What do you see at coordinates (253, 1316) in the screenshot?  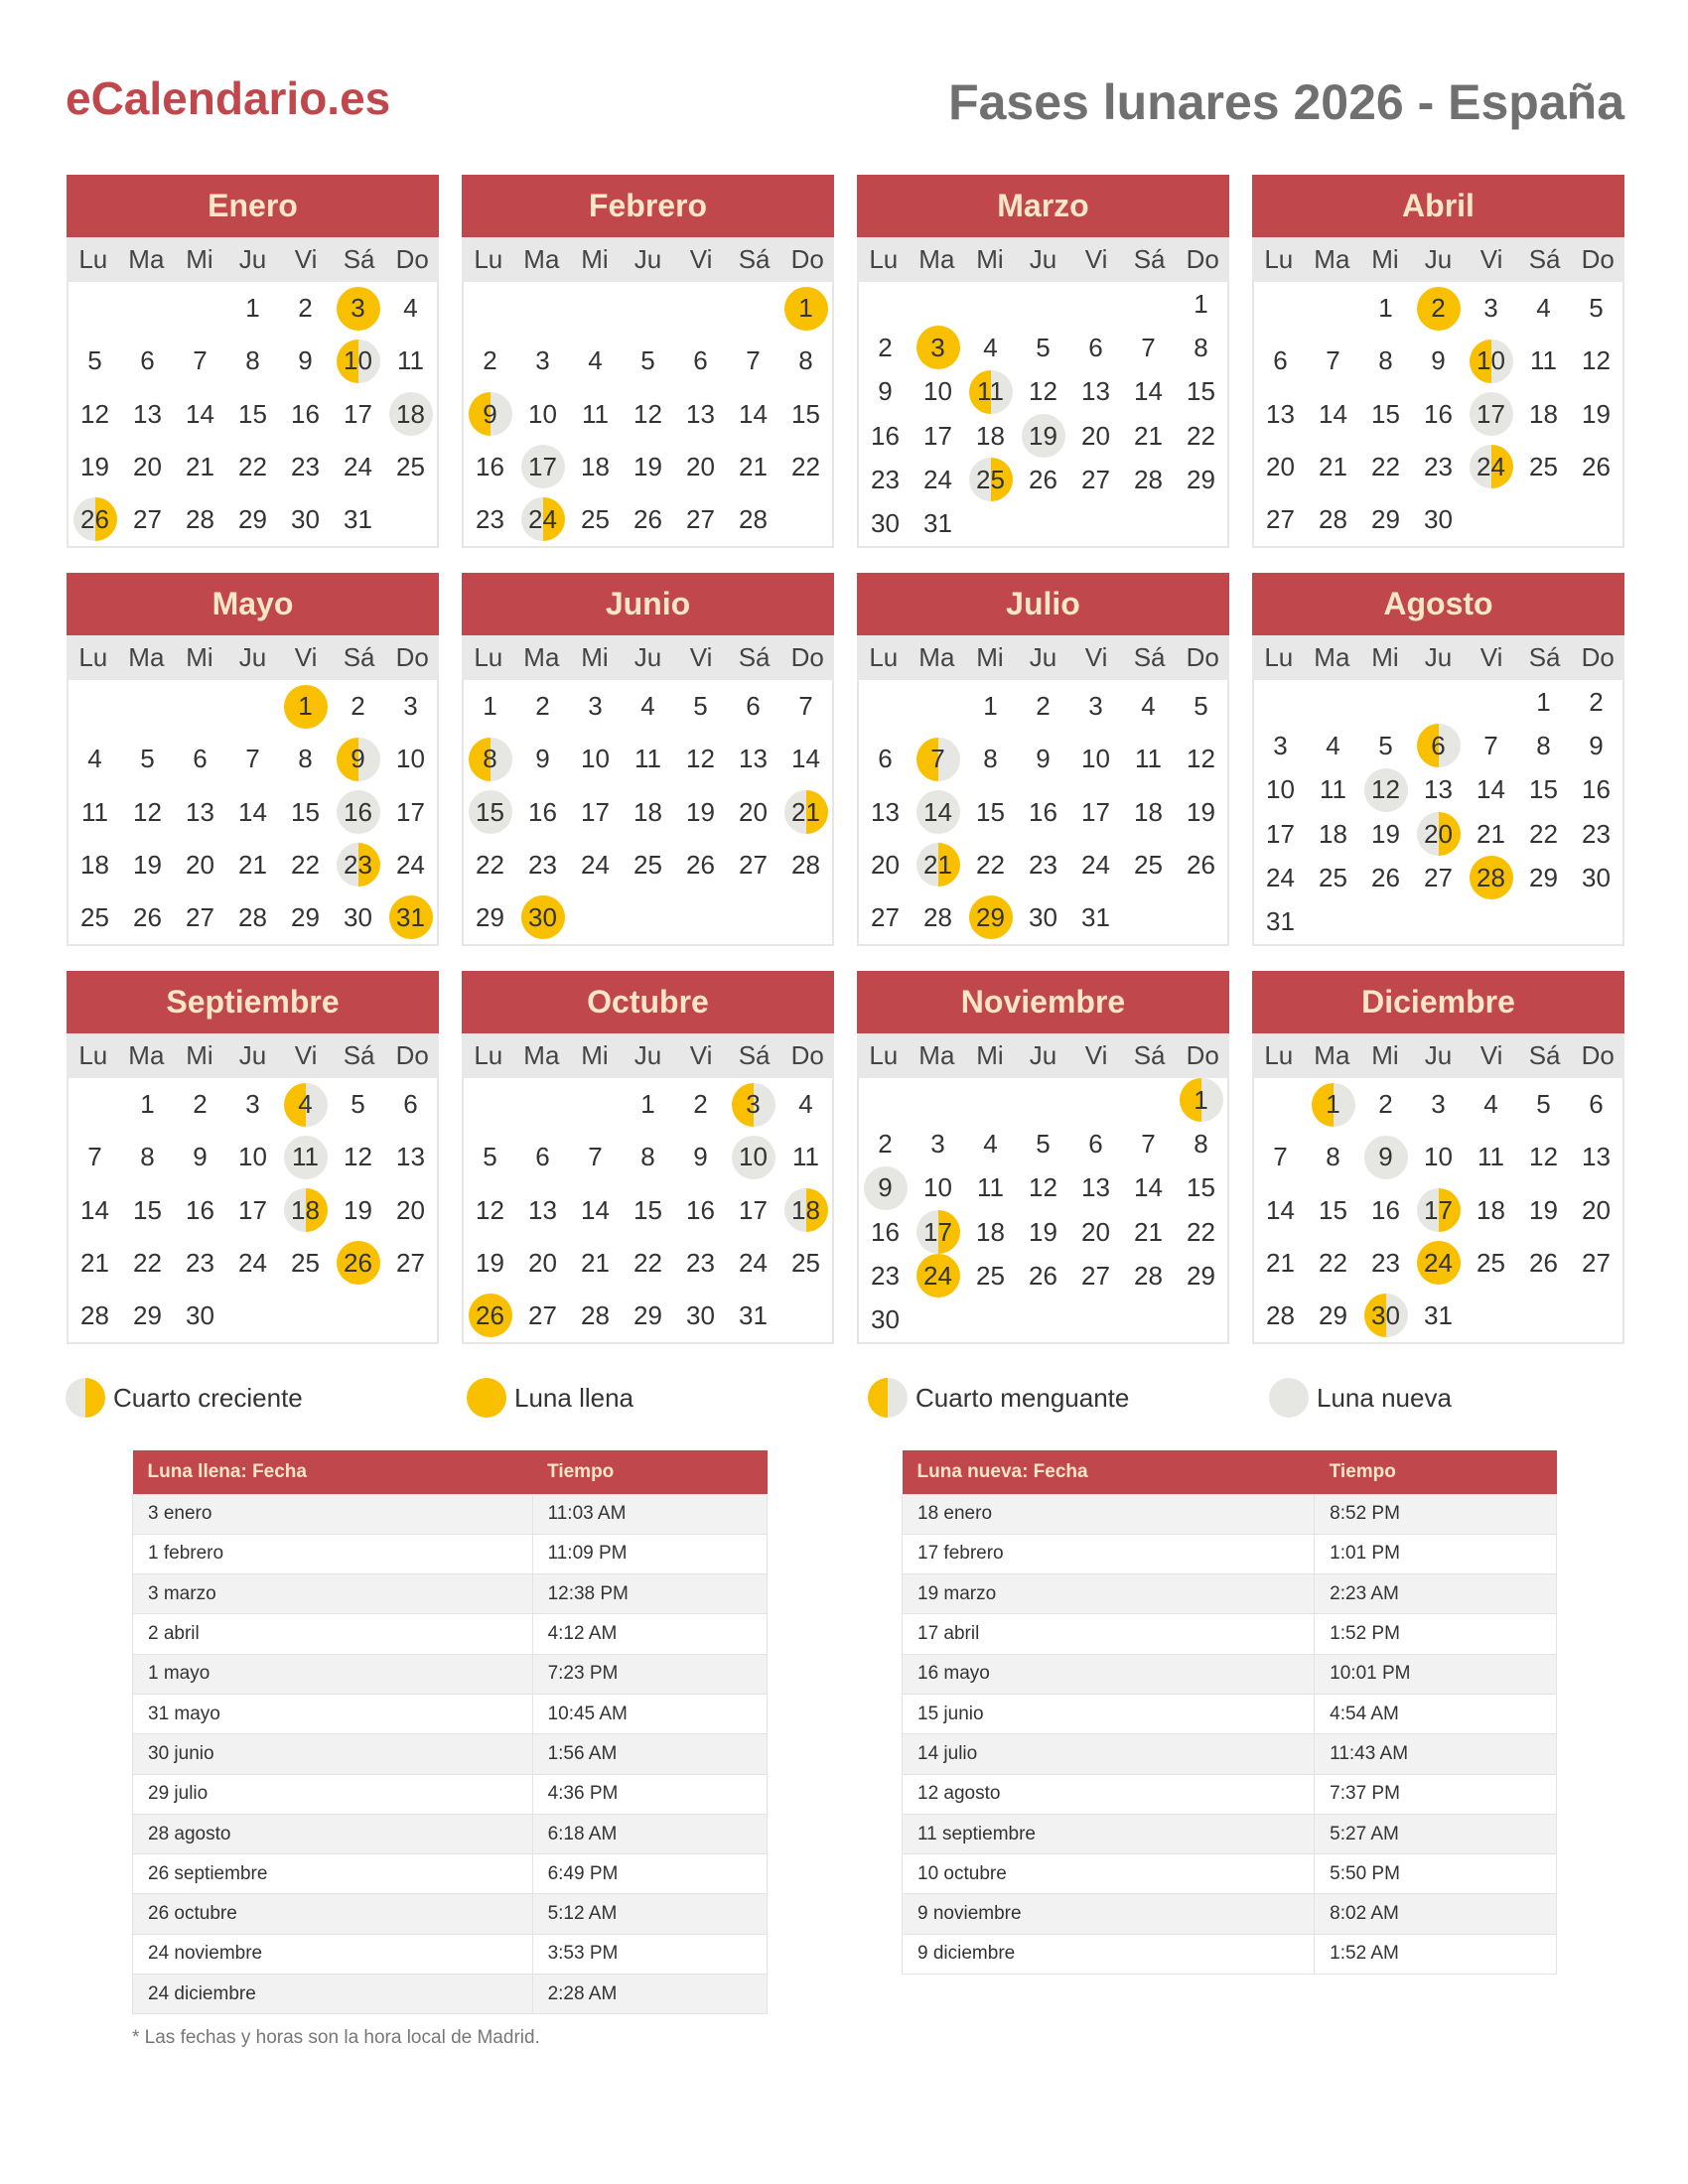 I see `week-row: 28 29 30` at bounding box center [253, 1316].